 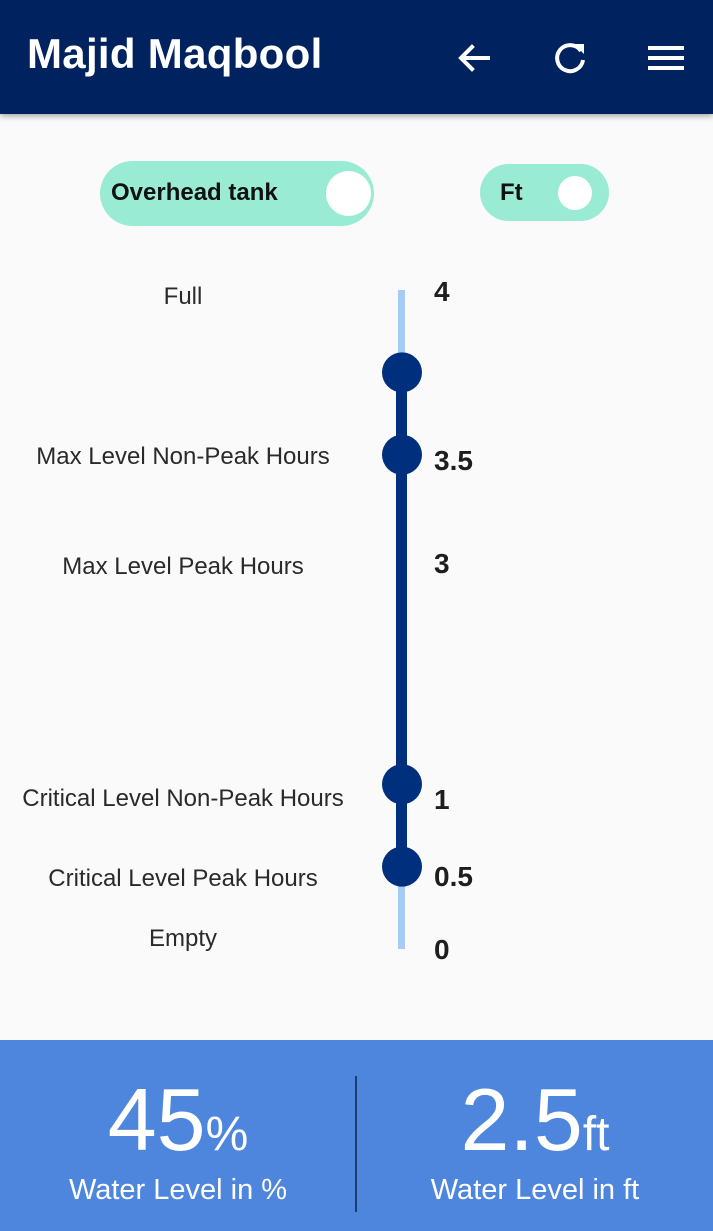 What do you see at coordinates (182, 938) in the screenshot?
I see `empty-label: Empty` at bounding box center [182, 938].